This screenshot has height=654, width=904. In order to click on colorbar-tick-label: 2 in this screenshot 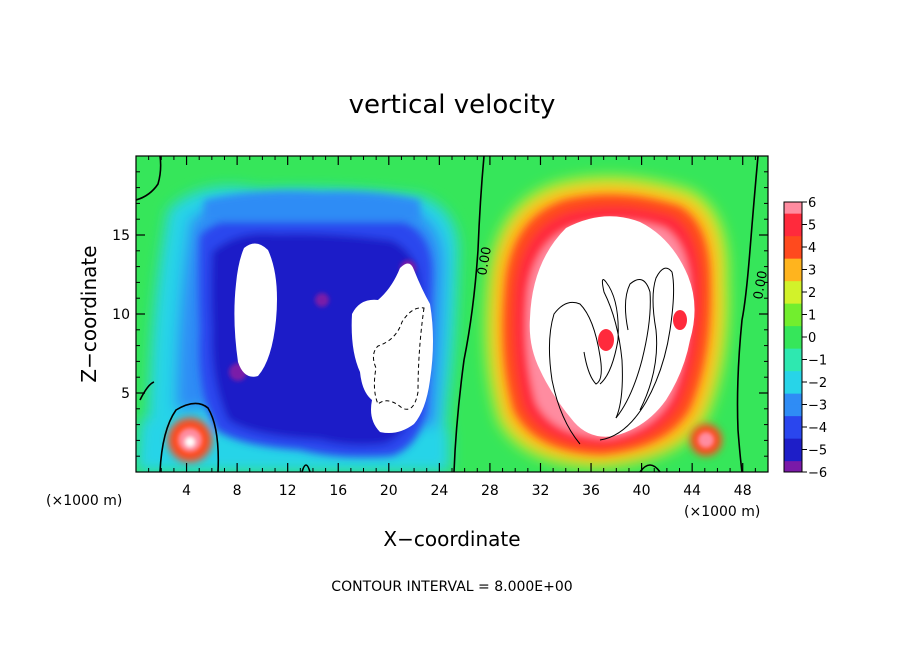, I will do `click(812, 293)`.